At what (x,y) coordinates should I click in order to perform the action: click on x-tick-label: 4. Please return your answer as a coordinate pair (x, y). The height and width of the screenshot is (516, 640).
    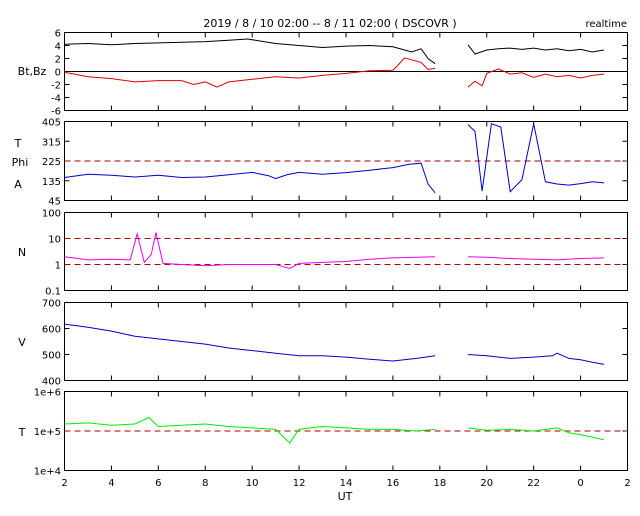
    Looking at the image, I should click on (111, 483).